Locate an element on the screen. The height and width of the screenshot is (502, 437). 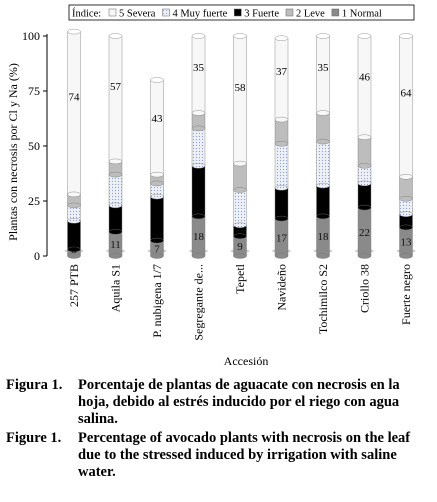
data-label-normal: 11 is located at coordinates (115, 245).